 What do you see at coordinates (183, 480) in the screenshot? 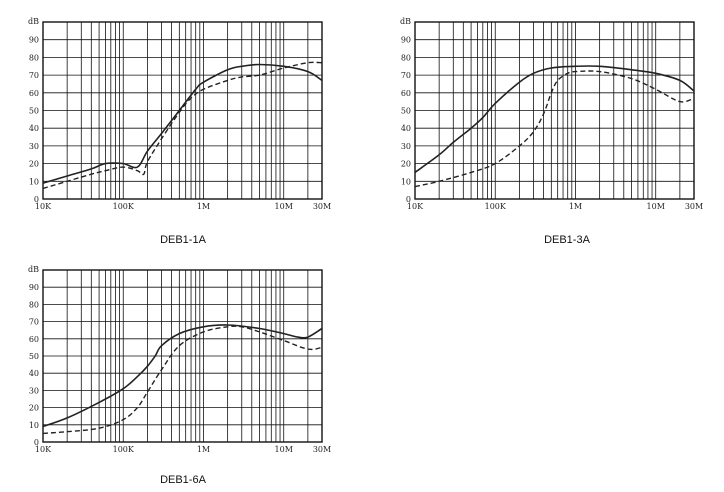
I see `chart-caption: DEB1-6A` at bounding box center [183, 480].